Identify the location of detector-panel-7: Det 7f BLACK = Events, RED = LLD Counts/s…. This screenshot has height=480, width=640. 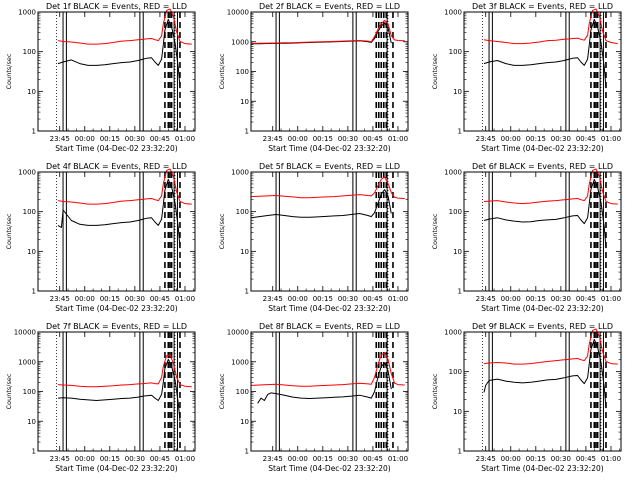
(100, 397).